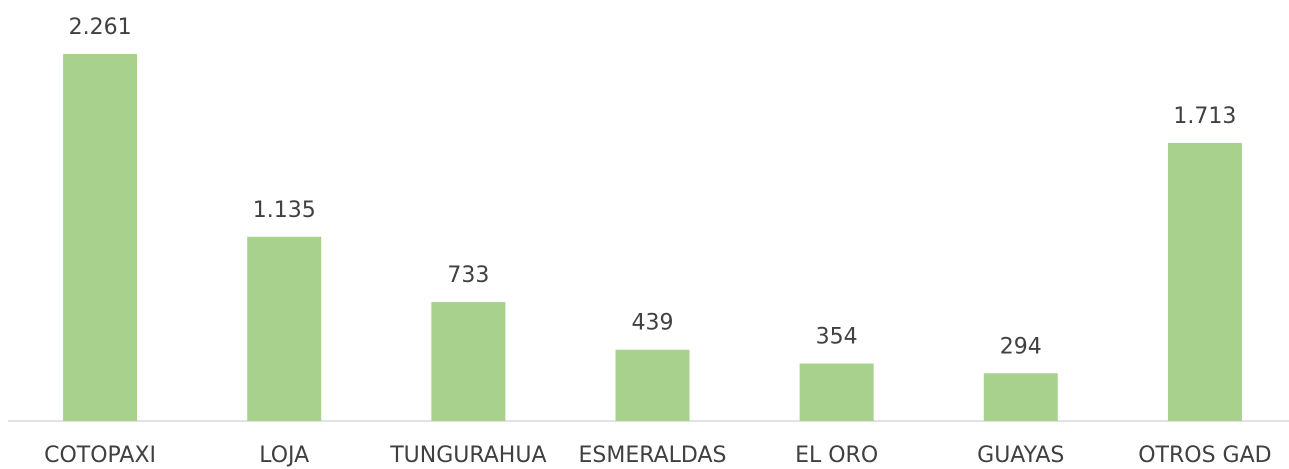  What do you see at coordinates (284, 210) in the screenshot?
I see `data-label: 1.135` at bounding box center [284, 210].